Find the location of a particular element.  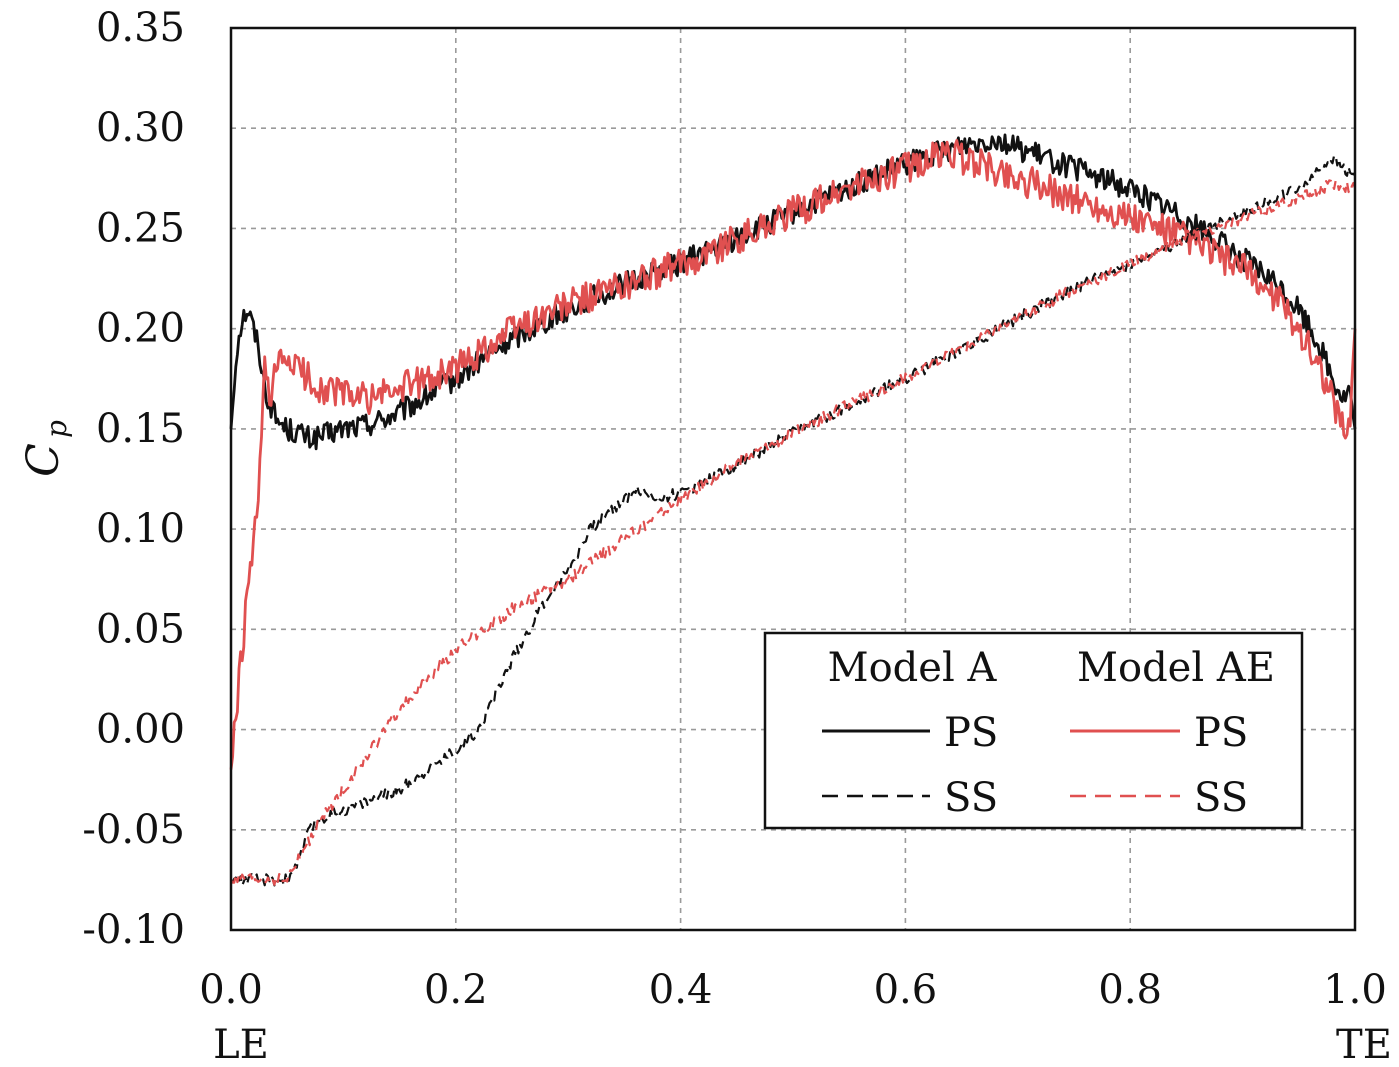

y-tick-label: 0.05 is located at coordinates (140, 629).